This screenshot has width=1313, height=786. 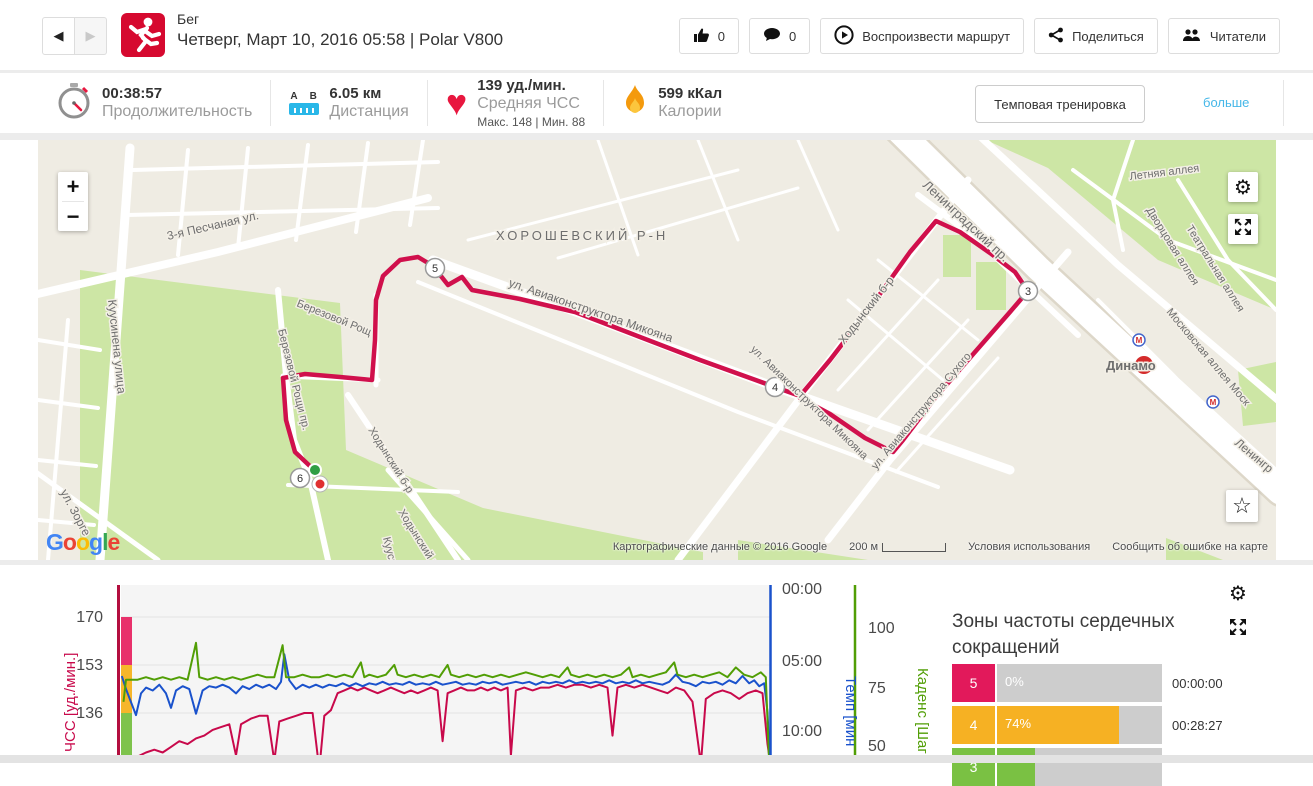 I want to click on axis-tick: 100, so click(x=881, y=628).